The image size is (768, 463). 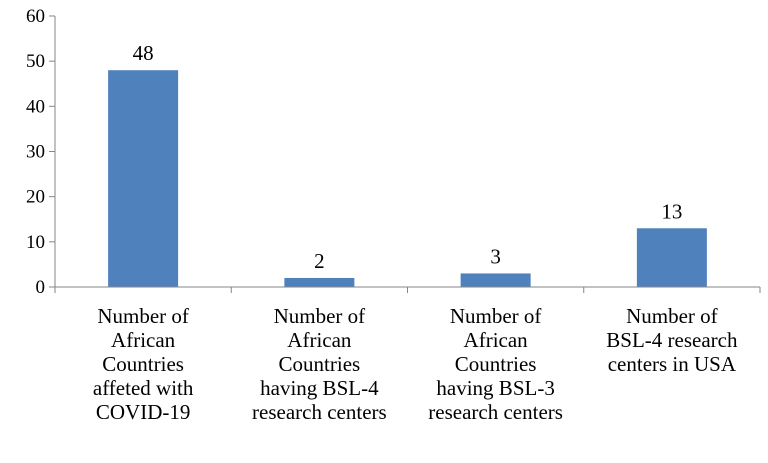 What do you see at coordinates (35, 242) in the screenshot?
I see `y-tick-label: 10` at bounding box center [35, 242].